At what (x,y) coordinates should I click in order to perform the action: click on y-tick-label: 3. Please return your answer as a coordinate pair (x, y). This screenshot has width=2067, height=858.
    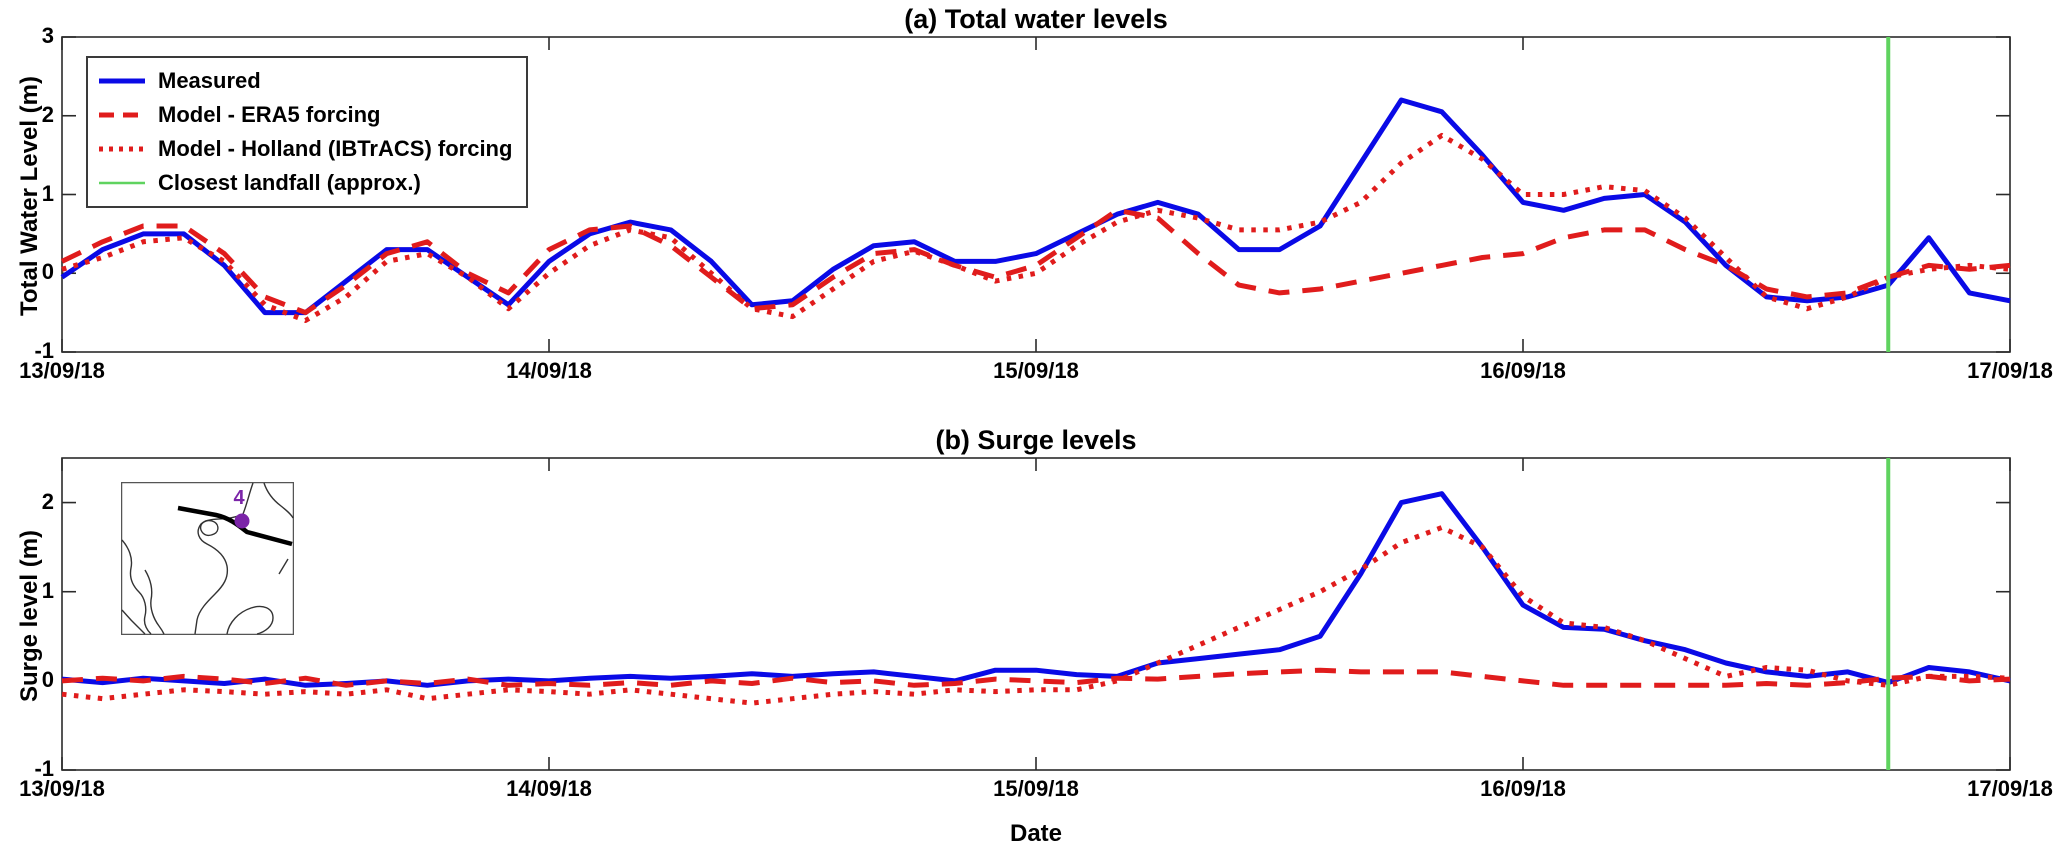
    Looking at the image, I should click on (47, 35).